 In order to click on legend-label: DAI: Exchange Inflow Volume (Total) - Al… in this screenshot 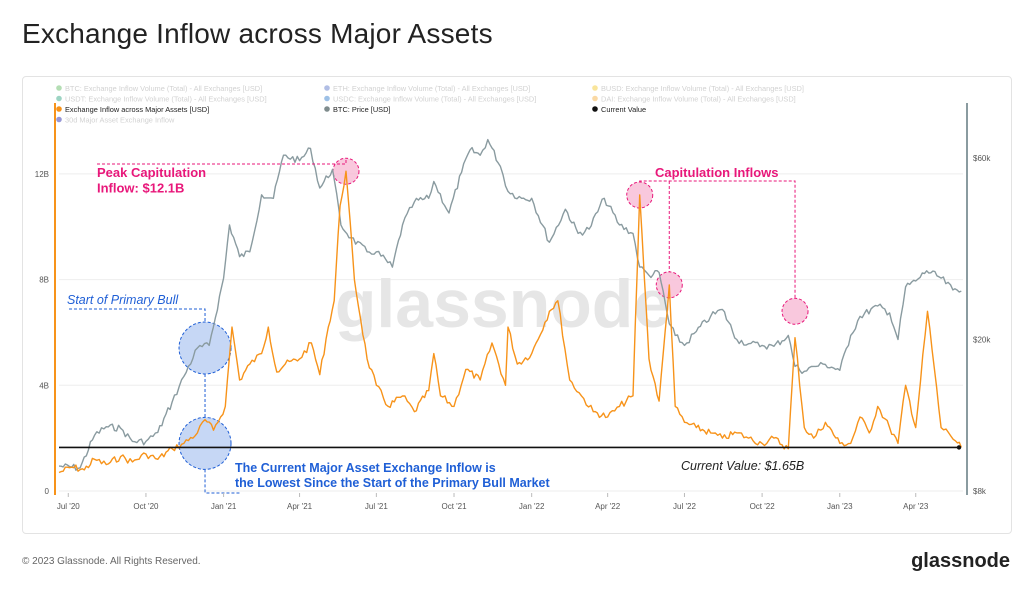, I will do `click(698, 99)`.